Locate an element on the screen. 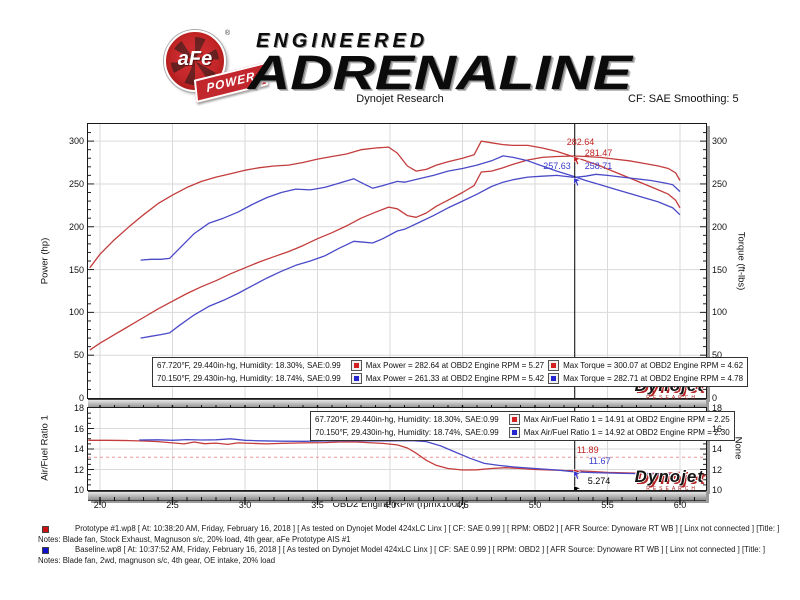 This screenshot has height=600, width=800. badge-text: aFe is located at coordinates (195, 59).